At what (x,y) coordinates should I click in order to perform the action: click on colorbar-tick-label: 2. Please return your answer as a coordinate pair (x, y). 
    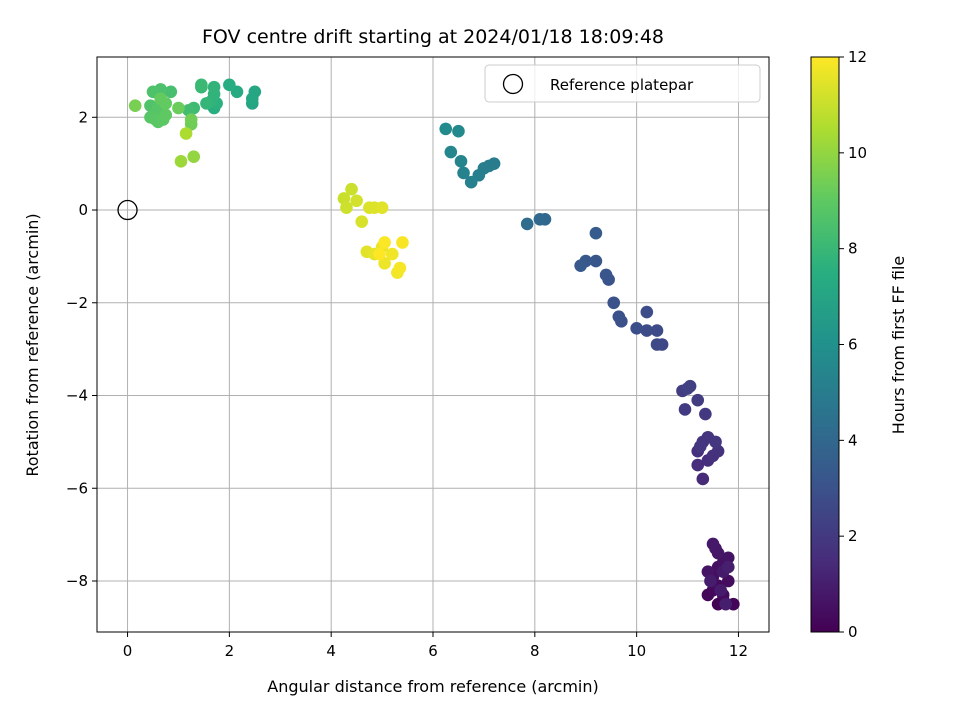
    Looking at the image, I should click on (853, 536).